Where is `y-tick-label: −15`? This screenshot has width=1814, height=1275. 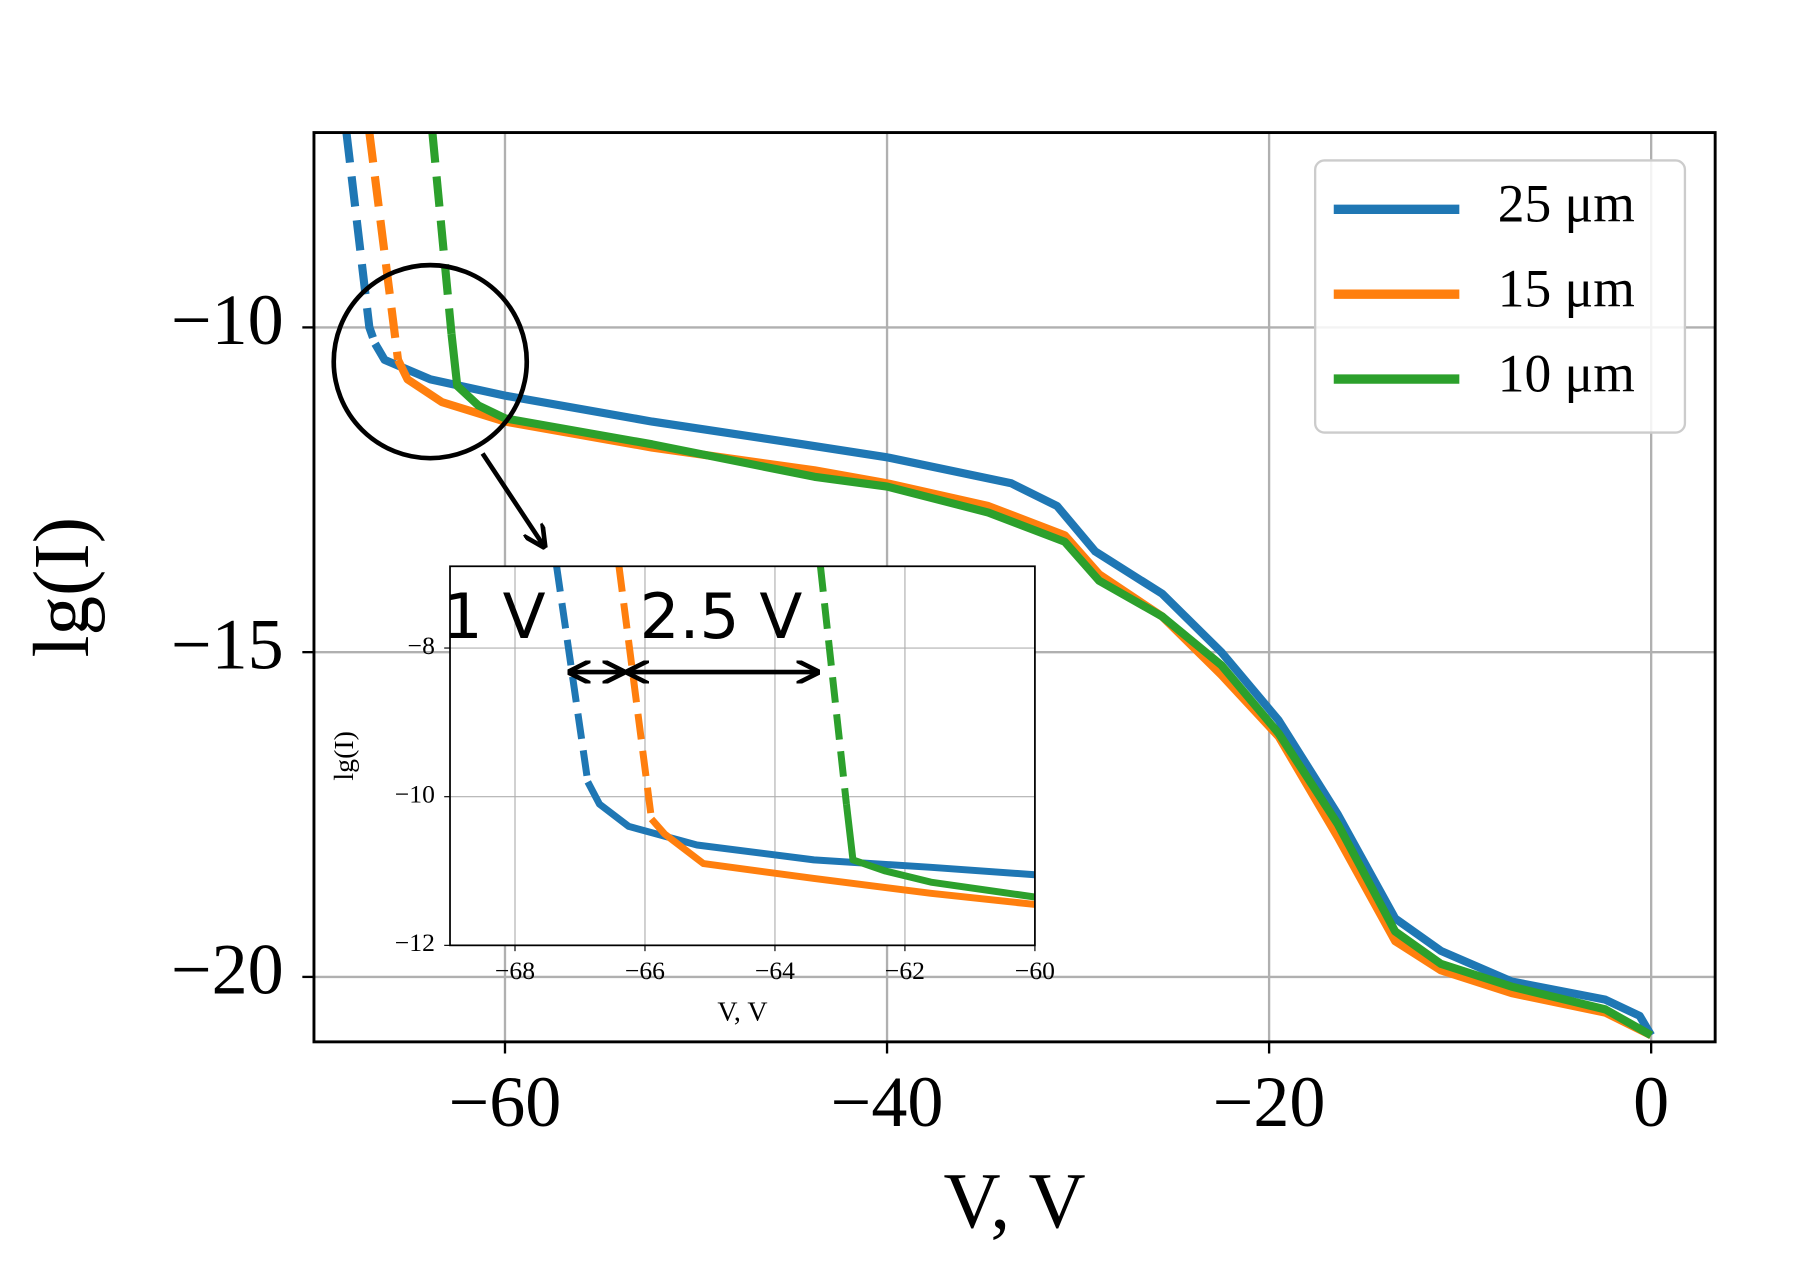 y-tick-label: −15 is located at coordinates (227, 645).